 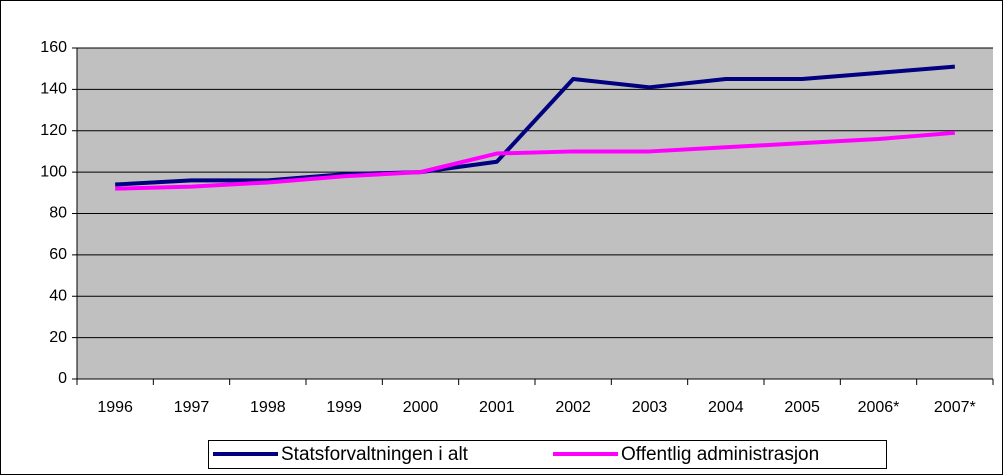 I want to click on y-tick-label: 40, so click(x=58, y=295).